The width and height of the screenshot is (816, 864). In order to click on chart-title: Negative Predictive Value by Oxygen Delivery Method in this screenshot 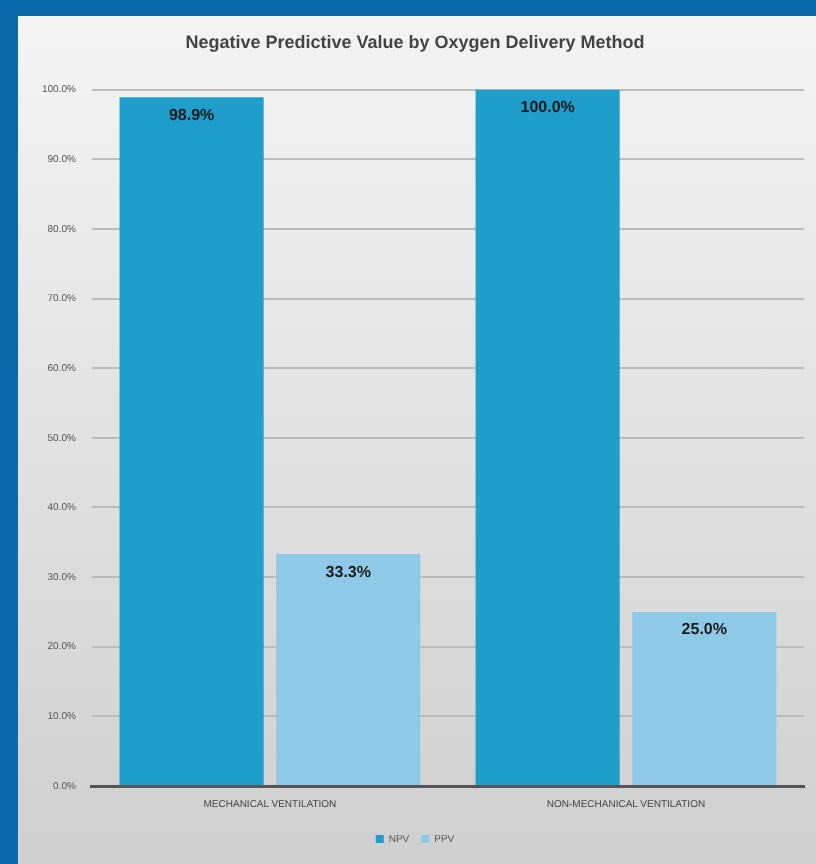, I will do `click(415, 41)`.